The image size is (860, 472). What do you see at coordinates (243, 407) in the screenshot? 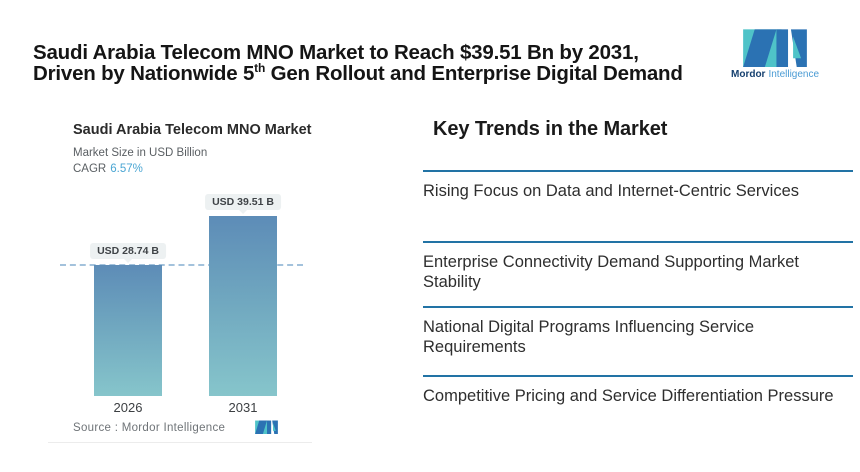
I see `x-axis-label-2031: 2031` at bounding box center [243, 407].